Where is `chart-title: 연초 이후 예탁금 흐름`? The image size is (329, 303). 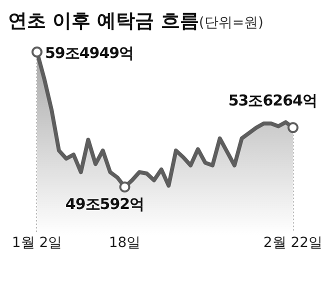
chart-title: 연초 이후 예탁금 흐름 is located at coordinates (103, 21).